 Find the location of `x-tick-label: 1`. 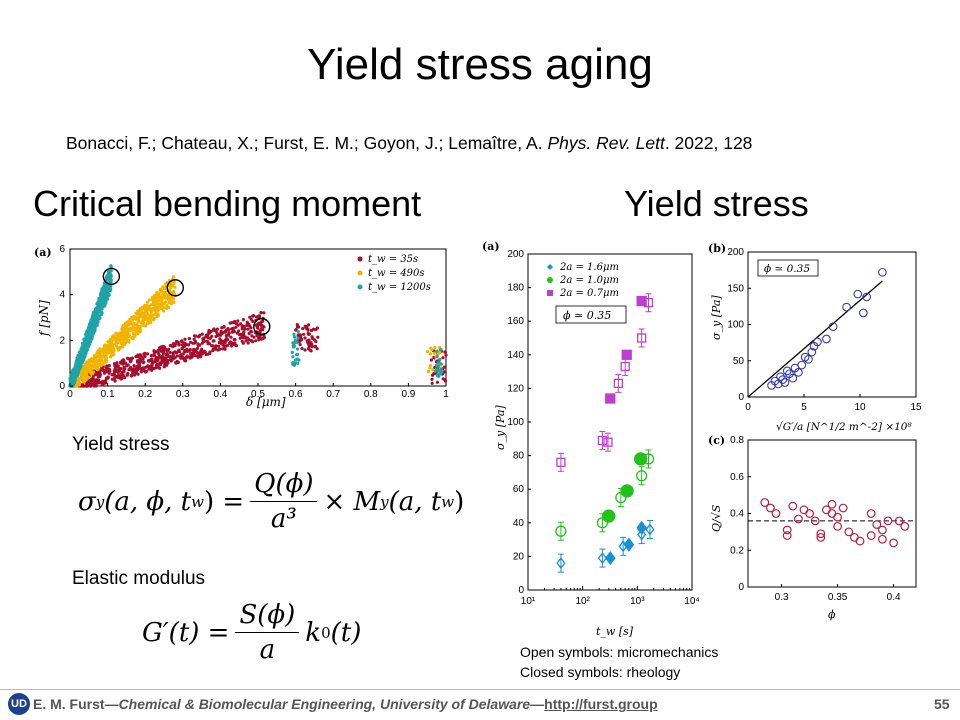

x-tick-label: 1 is located at coordinates (446, 394).